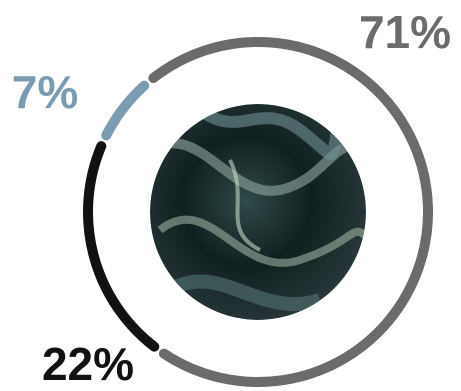 The width and height of the screenshot is (461, 391). What do you see at coordinates (88, 364) in the screenshot?
I see `value-label: 22%` at bounding box center [88, 364].